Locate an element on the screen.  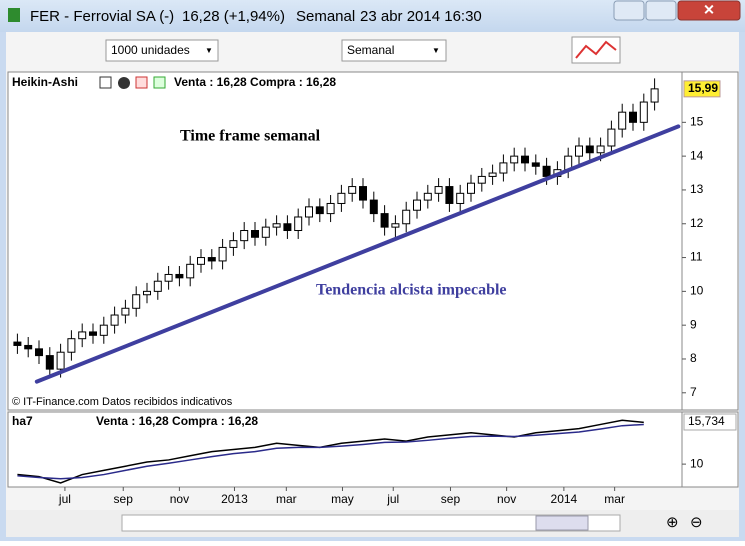
close-button is located at coordinates (709, 10).